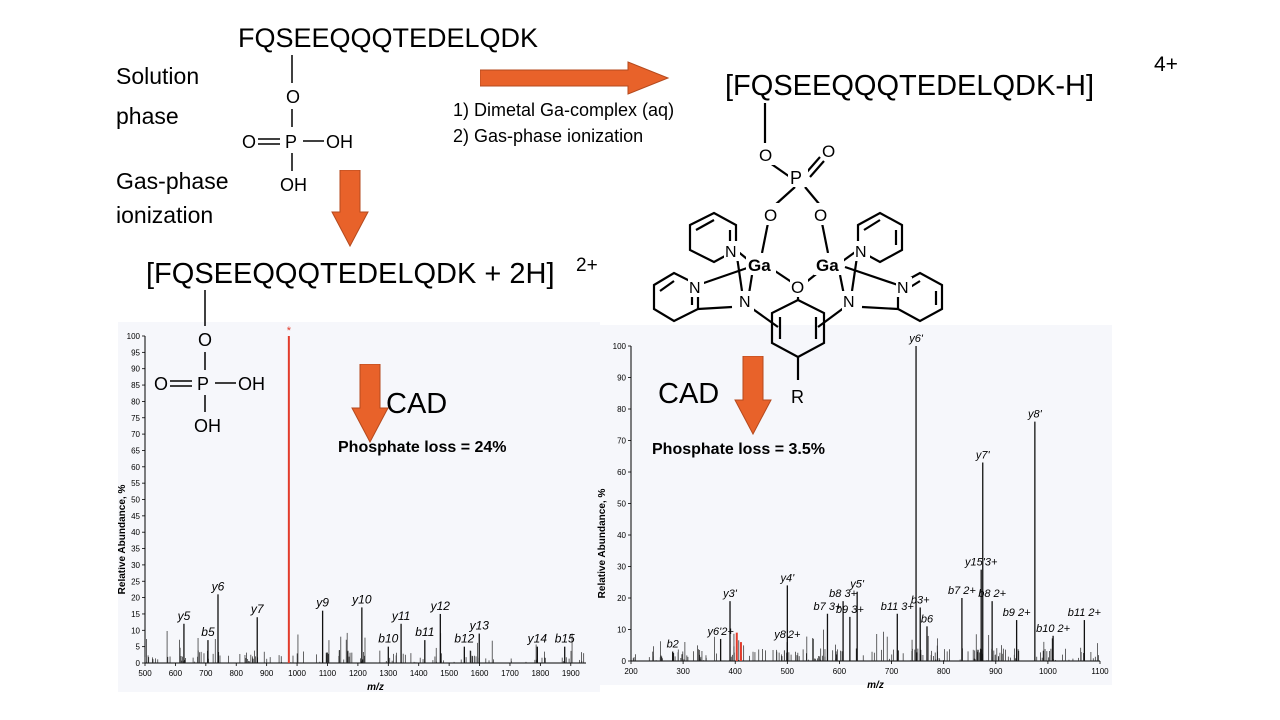 Image resolution: width=1280 pixels, height=720 pixels. I want to click on gas-phase-label-line2: ionization, so click(165, 215).